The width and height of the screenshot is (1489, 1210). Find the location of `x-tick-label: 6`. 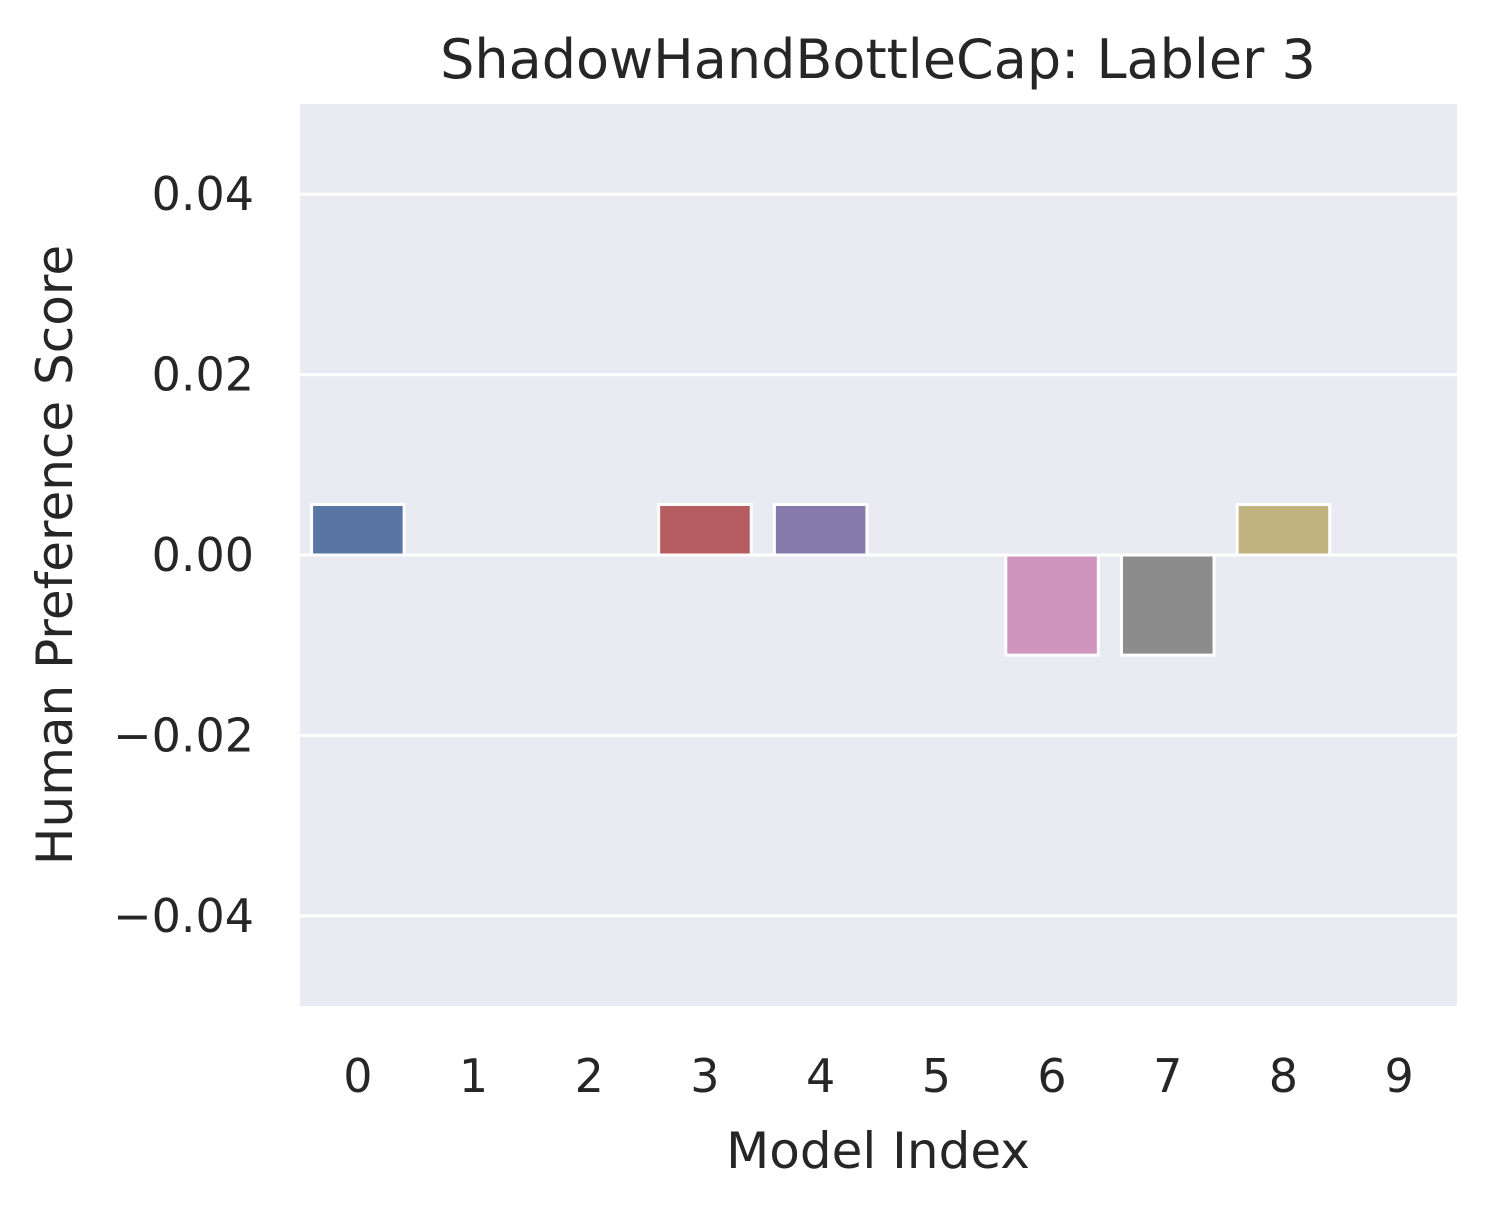

x-tick-label: 6 is located at coordinates (1051, 1076).